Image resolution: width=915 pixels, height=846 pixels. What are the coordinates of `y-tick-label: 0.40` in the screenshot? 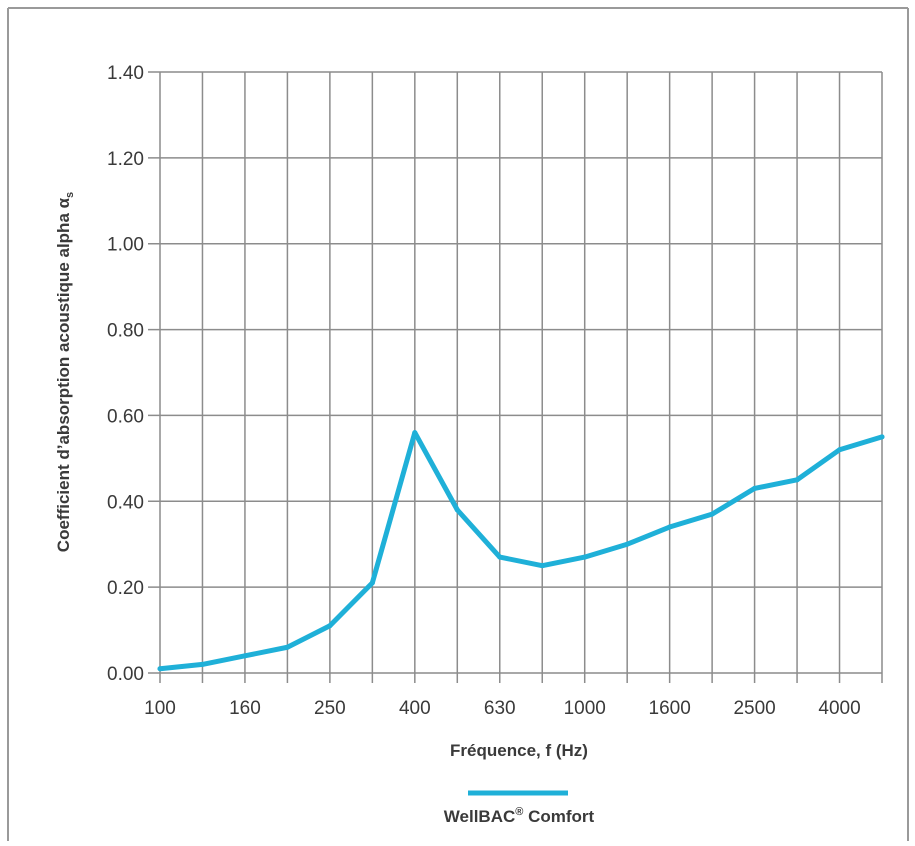 It's located at (125, 502).